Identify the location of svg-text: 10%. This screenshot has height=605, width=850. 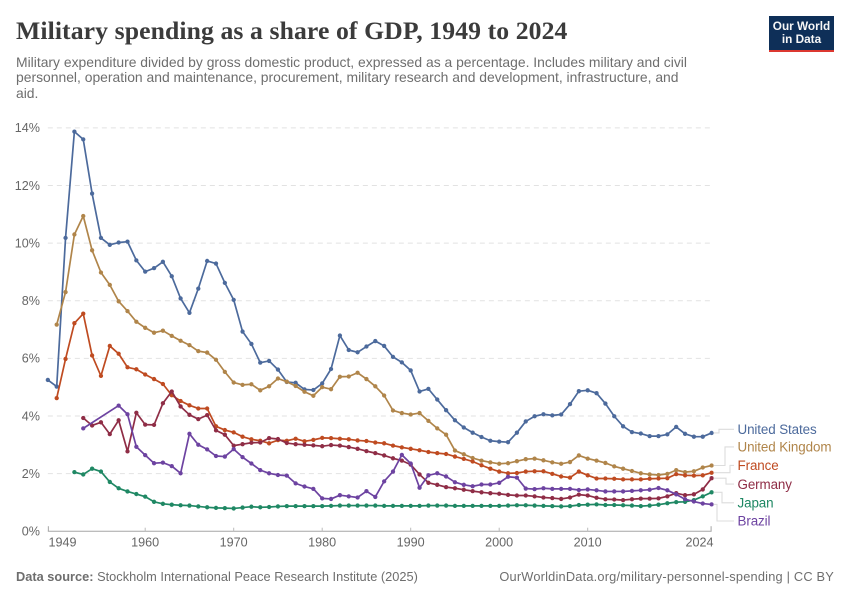
(27, 243).